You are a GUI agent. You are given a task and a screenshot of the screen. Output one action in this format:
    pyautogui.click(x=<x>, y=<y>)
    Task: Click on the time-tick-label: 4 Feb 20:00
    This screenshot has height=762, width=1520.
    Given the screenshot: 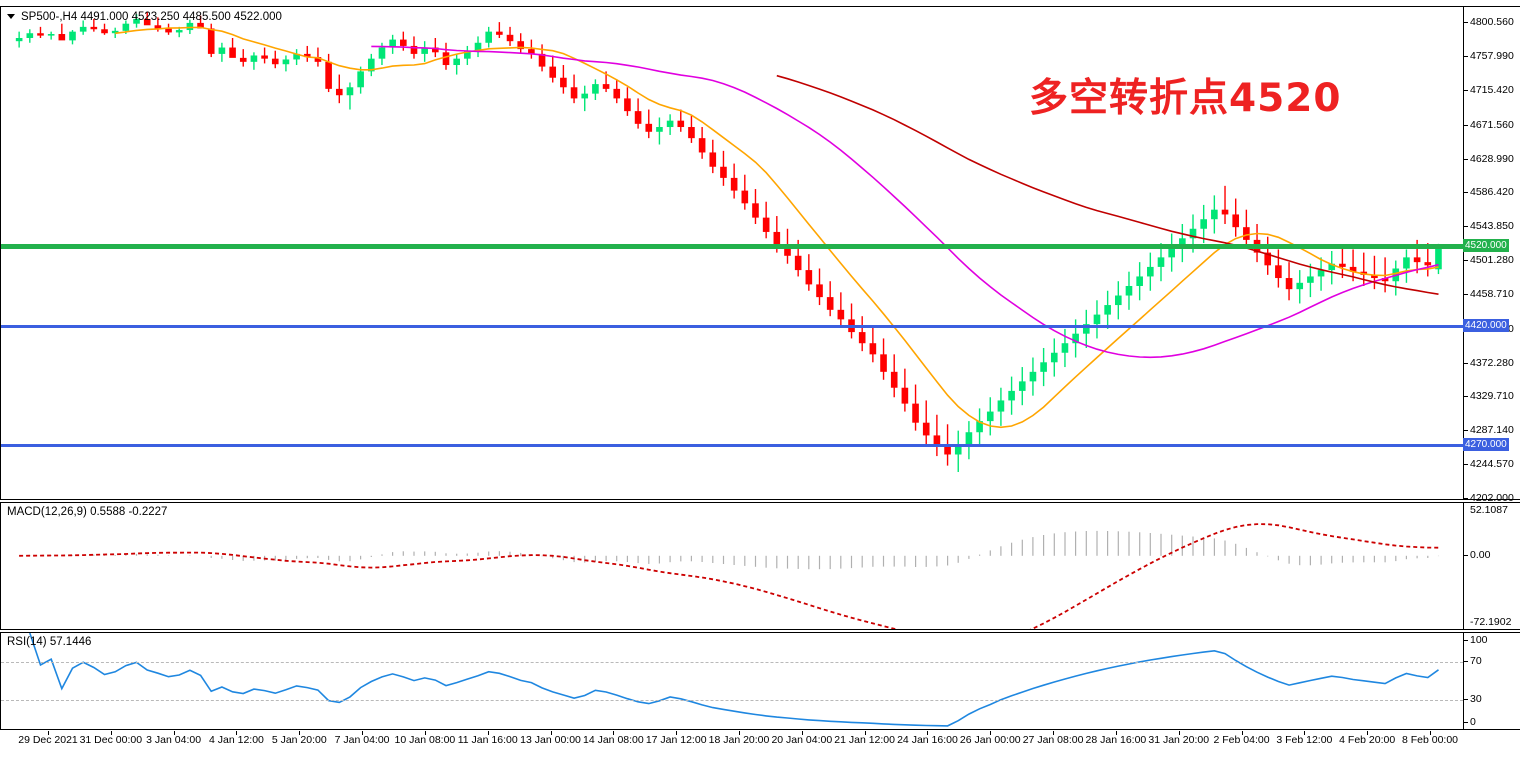 What is the action you would take?
    pyautogui.click(x=1367, y=740)
    